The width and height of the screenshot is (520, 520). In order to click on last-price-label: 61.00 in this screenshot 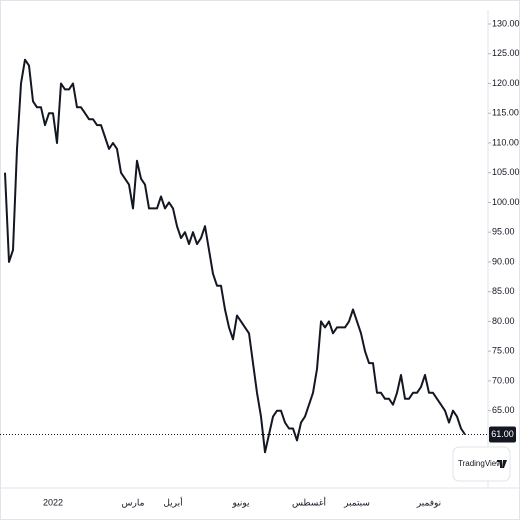, I will do `click(502, 434)`.